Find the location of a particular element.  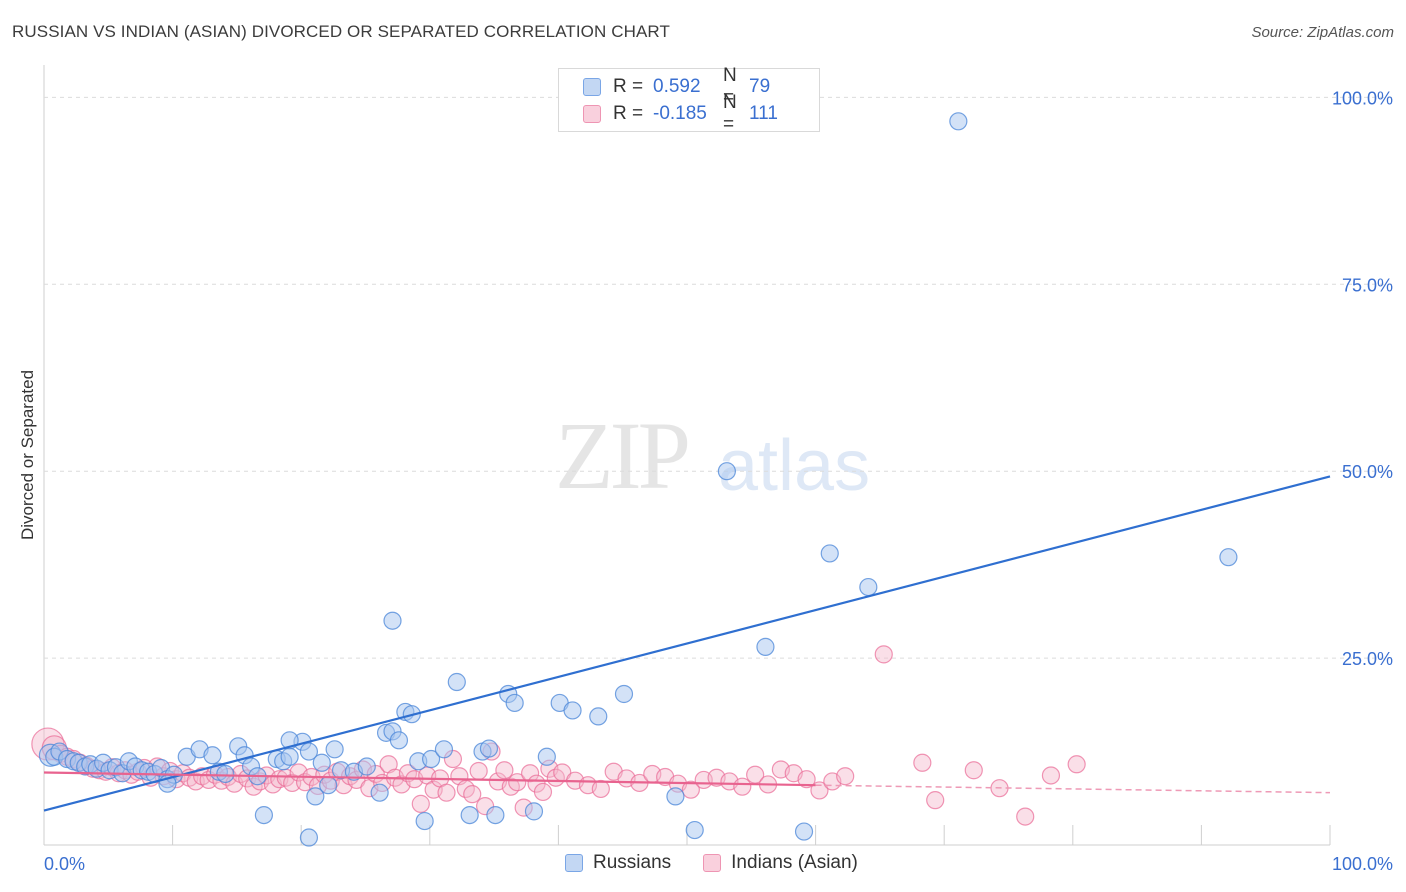

r-value-russians: 0.592 is located at coordinates (677, 86).